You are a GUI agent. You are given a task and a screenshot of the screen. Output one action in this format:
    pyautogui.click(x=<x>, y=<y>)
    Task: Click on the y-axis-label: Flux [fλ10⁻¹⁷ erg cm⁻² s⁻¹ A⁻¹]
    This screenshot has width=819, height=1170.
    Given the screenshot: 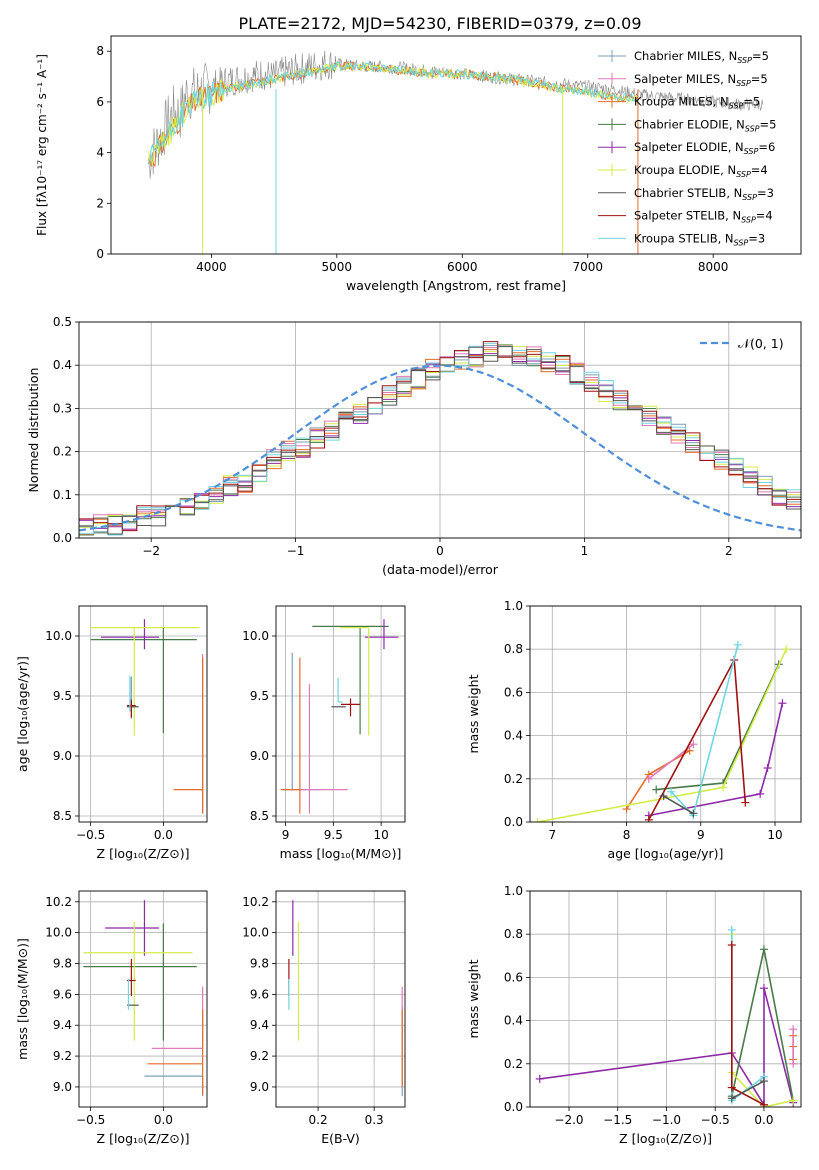 What is the action you would take?
    pyautogui.click(x=42, y=145)
    